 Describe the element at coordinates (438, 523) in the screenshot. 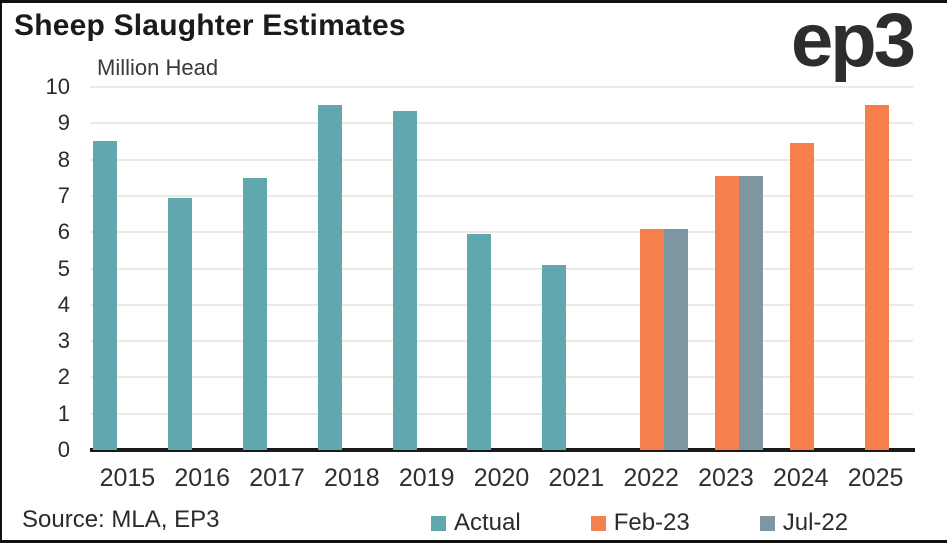

I see `legend-swatch-actual` at that location.